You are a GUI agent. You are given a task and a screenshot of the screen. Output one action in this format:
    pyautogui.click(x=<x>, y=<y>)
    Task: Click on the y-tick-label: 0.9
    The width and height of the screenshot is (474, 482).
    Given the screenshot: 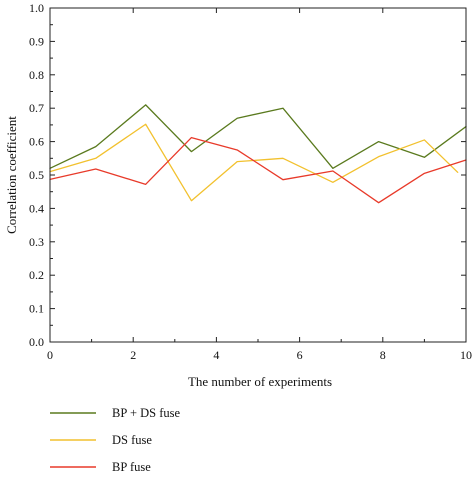 What is the action you would take?
    pyautogui.click(x=36, y=41)
    